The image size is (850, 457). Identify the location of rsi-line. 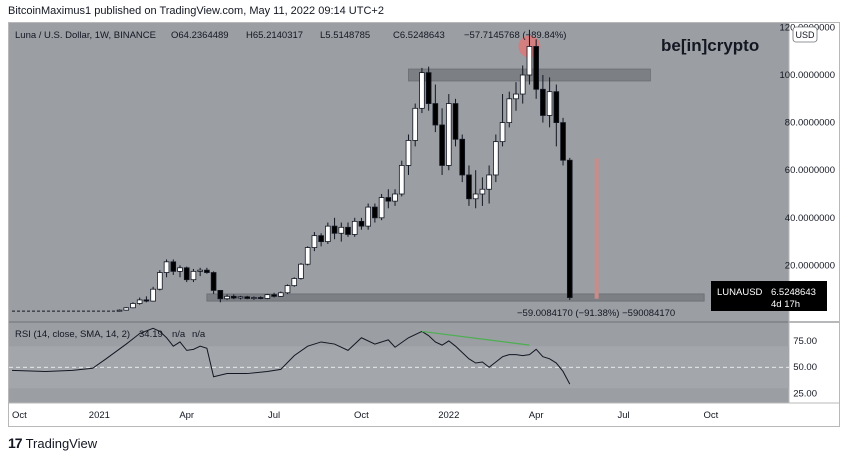
(291, 356).